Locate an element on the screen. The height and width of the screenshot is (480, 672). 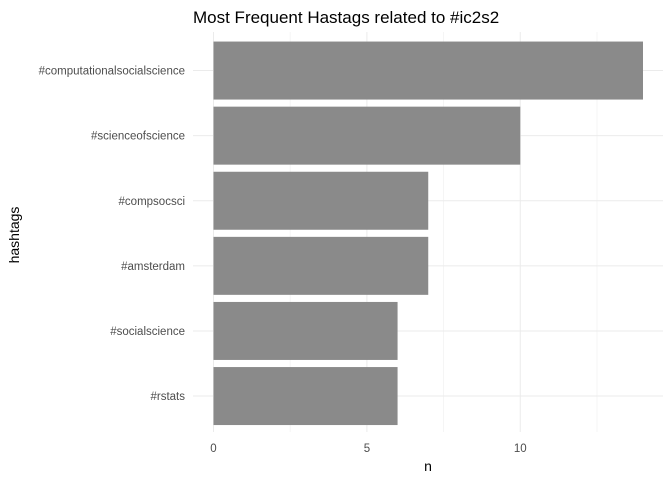
x-tick-label: 5 is located at coordinates (367, 449).